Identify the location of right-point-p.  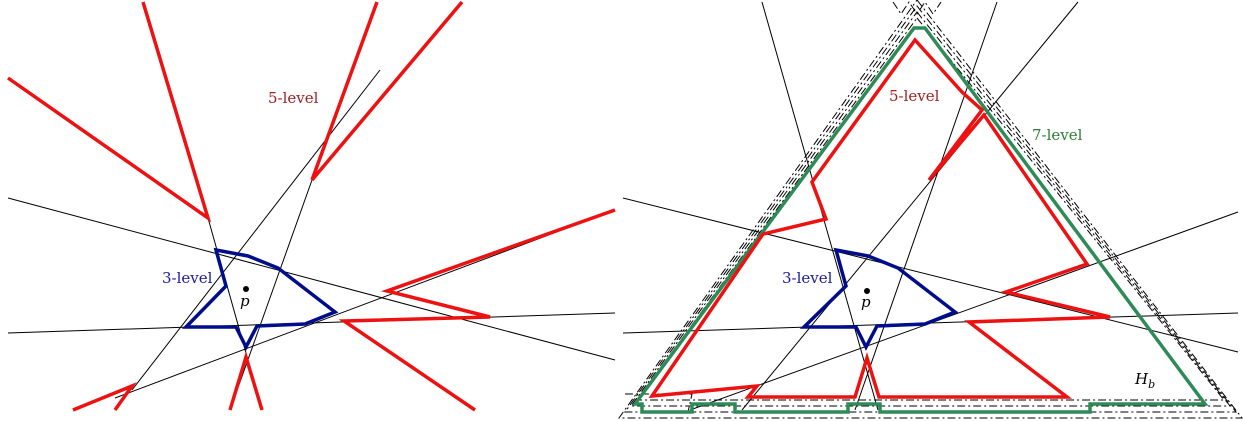
(867, 291).